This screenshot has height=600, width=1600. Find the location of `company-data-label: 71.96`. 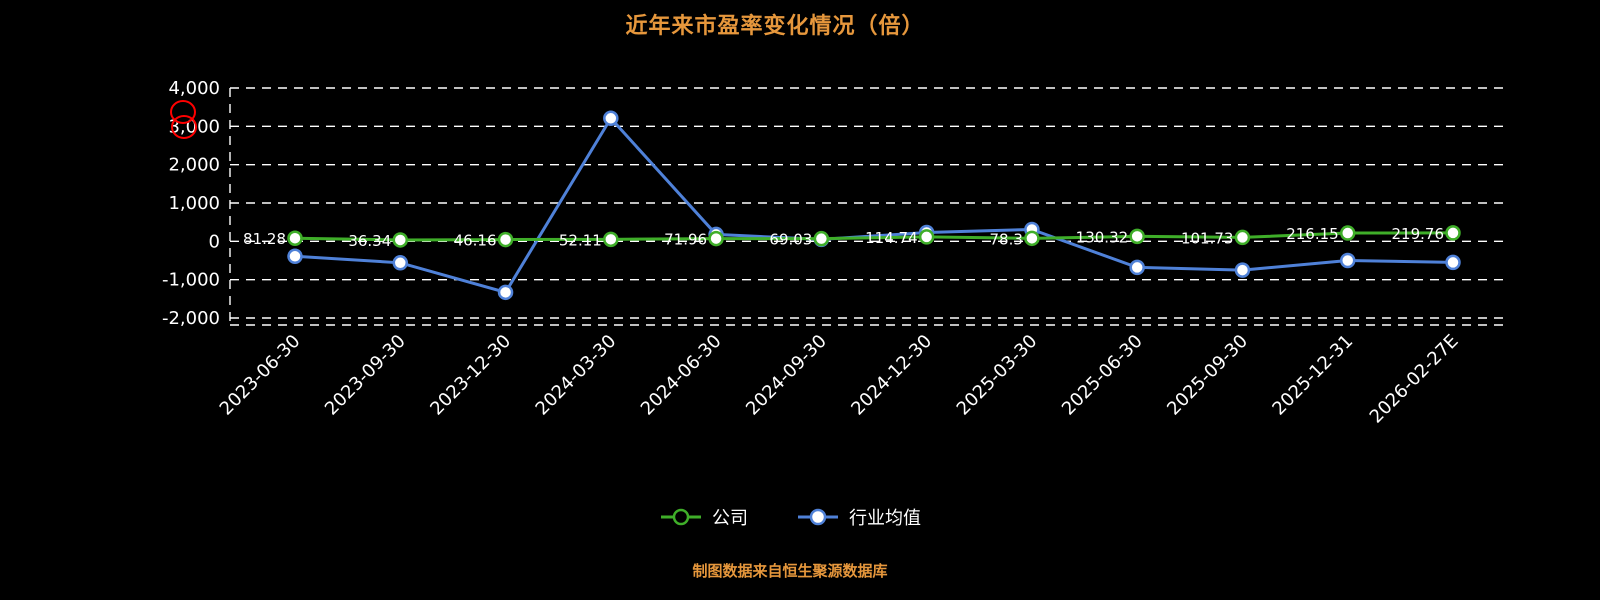

company-data-label: 71.96 is located at coordinates (685, 240).